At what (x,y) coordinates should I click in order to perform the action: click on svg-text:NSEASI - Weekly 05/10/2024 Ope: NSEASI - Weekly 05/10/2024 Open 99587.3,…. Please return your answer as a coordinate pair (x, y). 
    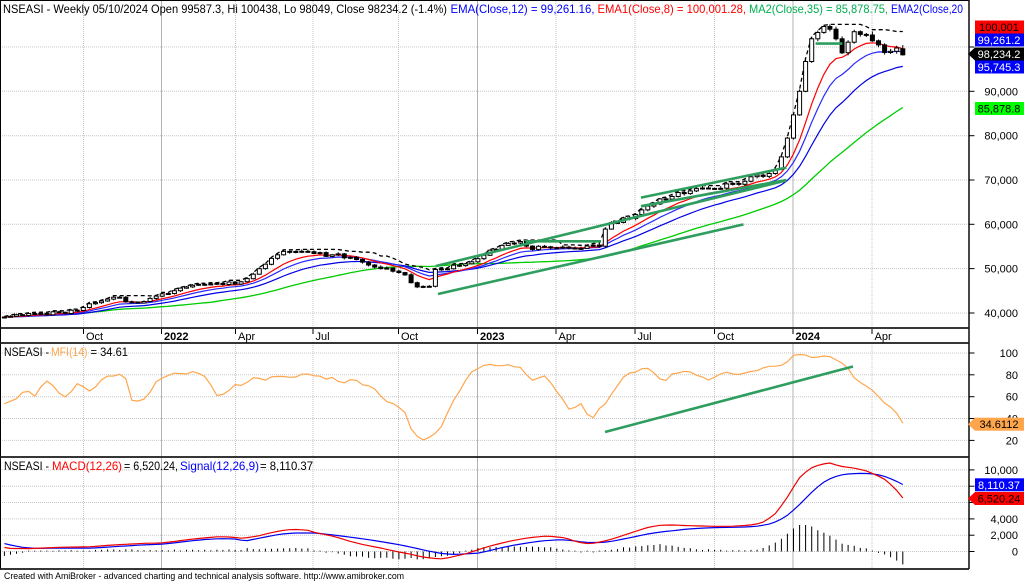
    Looking at the image, I should click on (225, 9).